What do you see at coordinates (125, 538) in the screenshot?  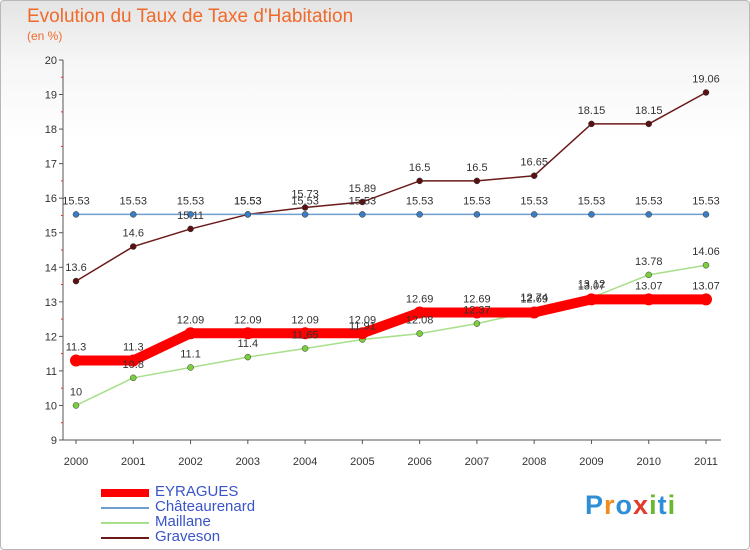 I see `legend-swatch-graveson` at bounding box center [125, 538].